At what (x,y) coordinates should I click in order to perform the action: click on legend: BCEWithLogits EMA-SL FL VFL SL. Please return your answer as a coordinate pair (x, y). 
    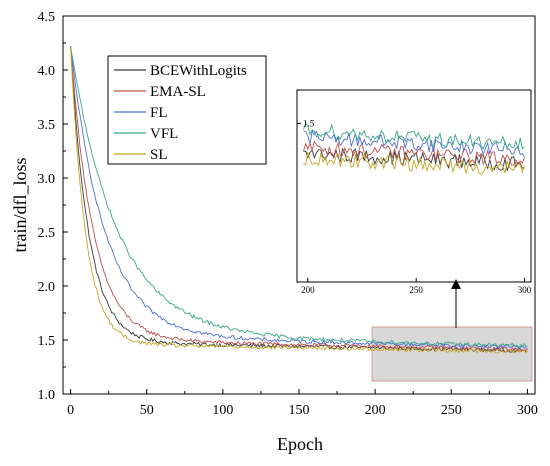
    Looking at the image, I should click on (187, 110).